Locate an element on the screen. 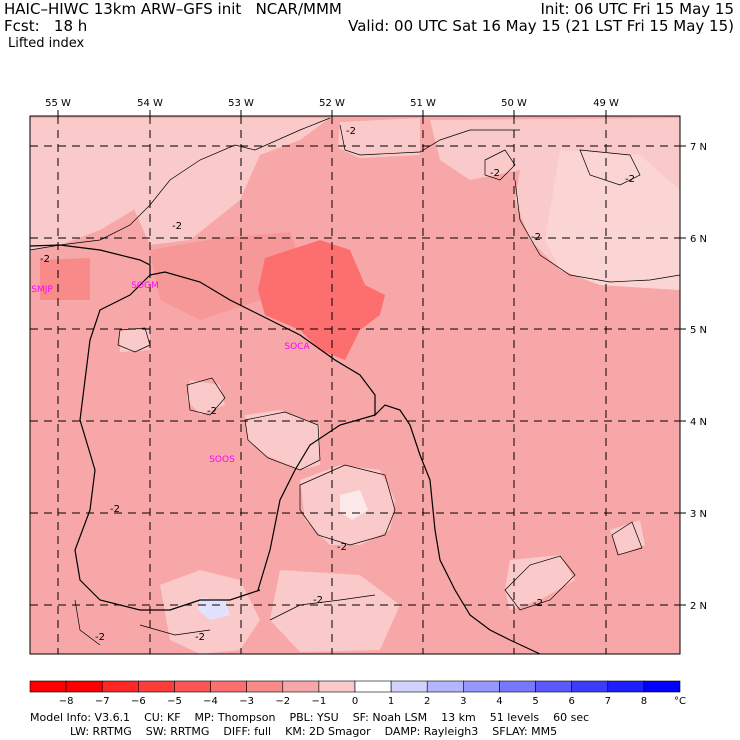 This screenshot has height=740, width=740. model-info-item: DIFF: full is located at coordinates (247, 731).